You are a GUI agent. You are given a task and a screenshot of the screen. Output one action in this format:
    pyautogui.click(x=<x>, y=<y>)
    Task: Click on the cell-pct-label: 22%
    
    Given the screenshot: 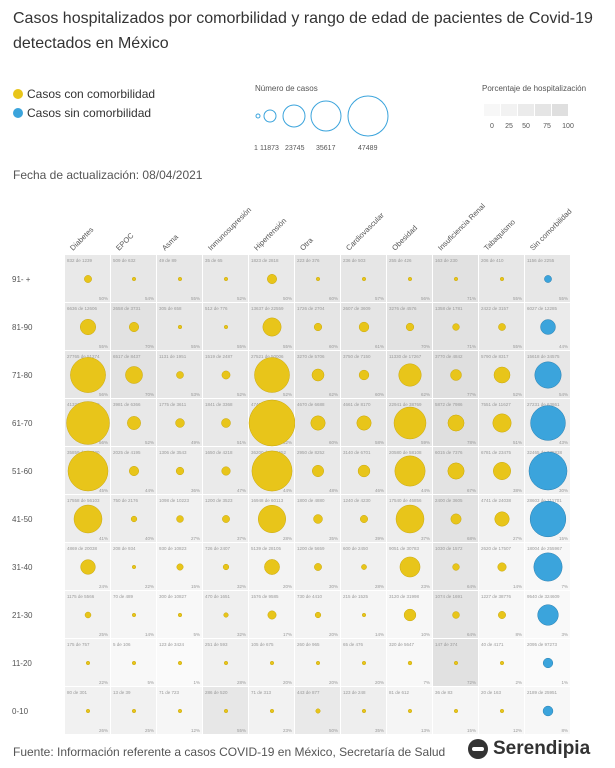 What is the action you would take?
    pyautogui.click(x=149, y=586)
    